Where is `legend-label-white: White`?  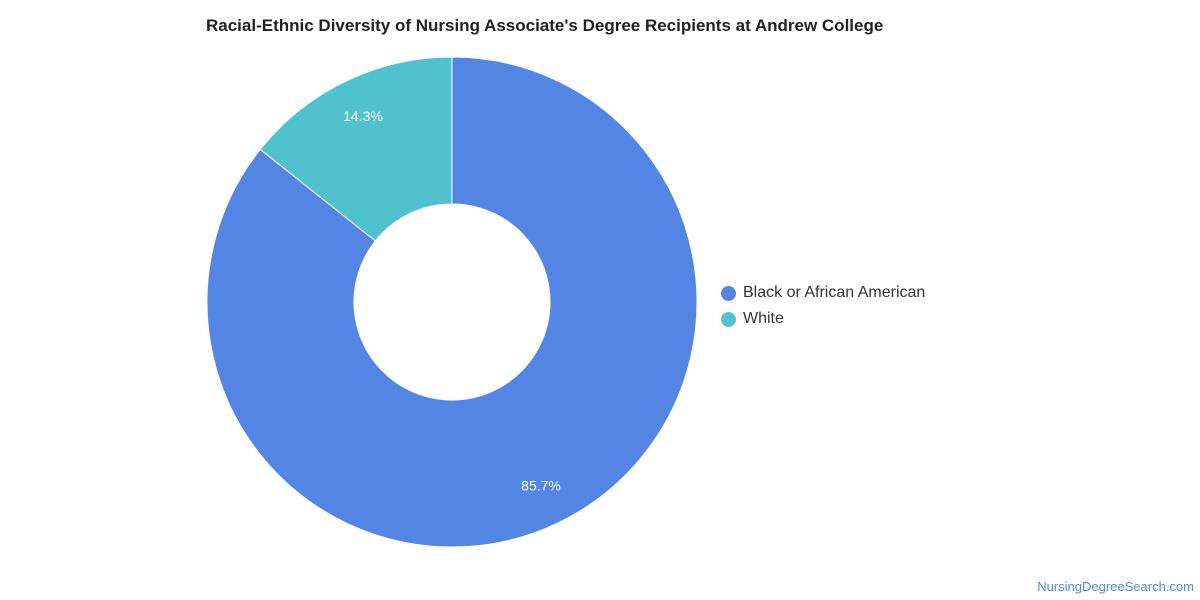
legend-label-white: White is located at coordinates (763, 318).